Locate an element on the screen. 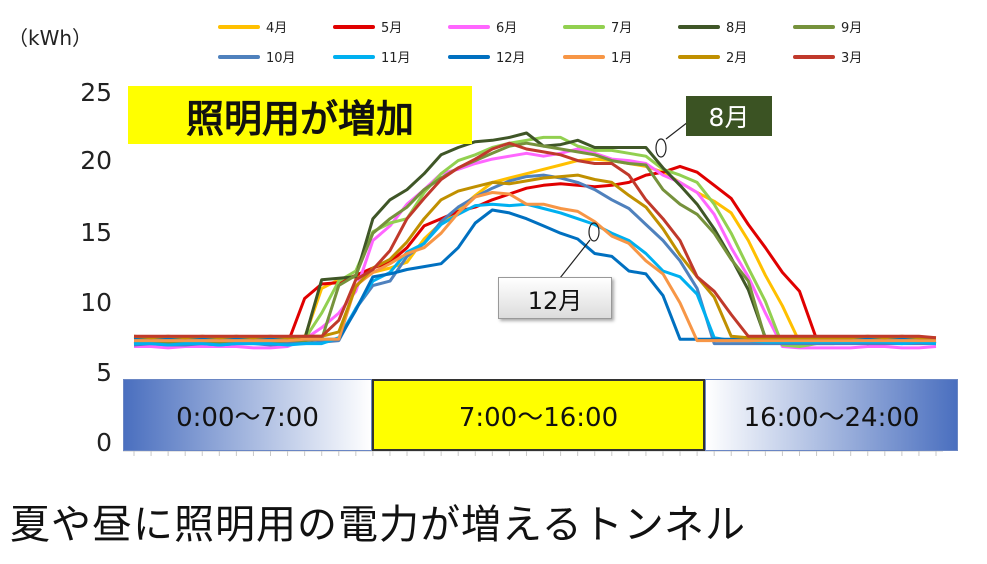 The width and height of the screenshot is (987, 564). legend-item: 4月 is located at coordinates (252, 26).